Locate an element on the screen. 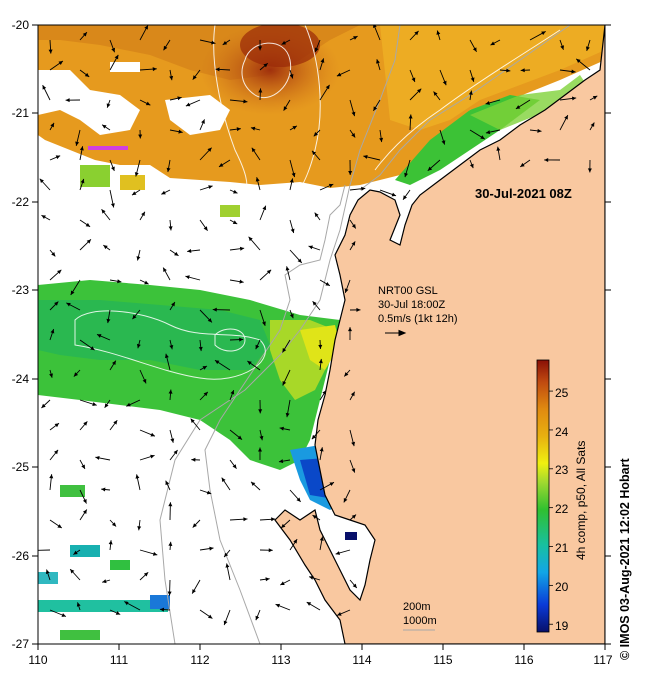  scale-arrow is located at coordinates (396, 333).